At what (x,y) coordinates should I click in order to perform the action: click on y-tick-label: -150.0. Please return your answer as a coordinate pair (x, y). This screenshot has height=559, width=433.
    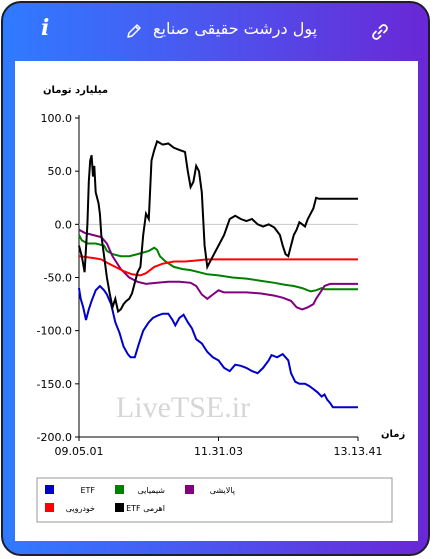
    Looking at the image, I should click on (54, 384).